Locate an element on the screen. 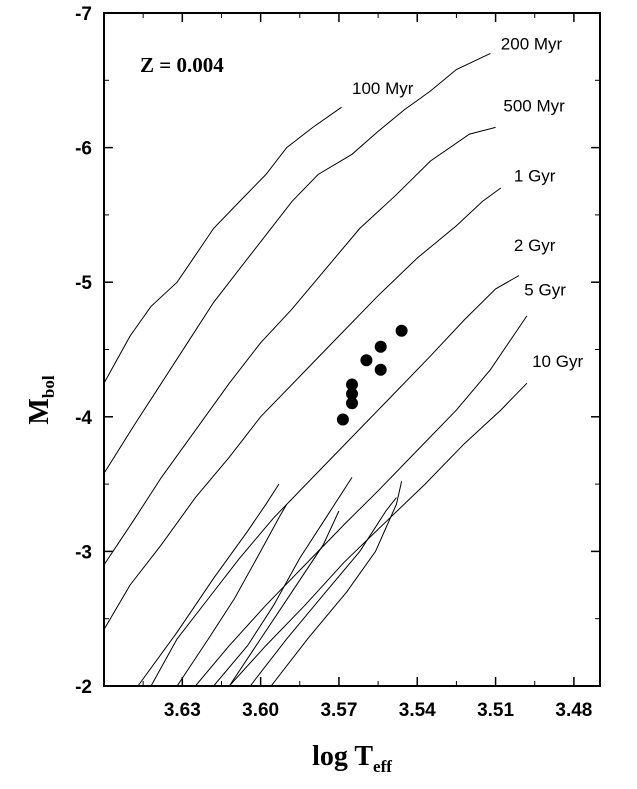 This screenshot has height=789, width=637. x-tick-label-1: 3.63 is located at coordinates (182, 710).